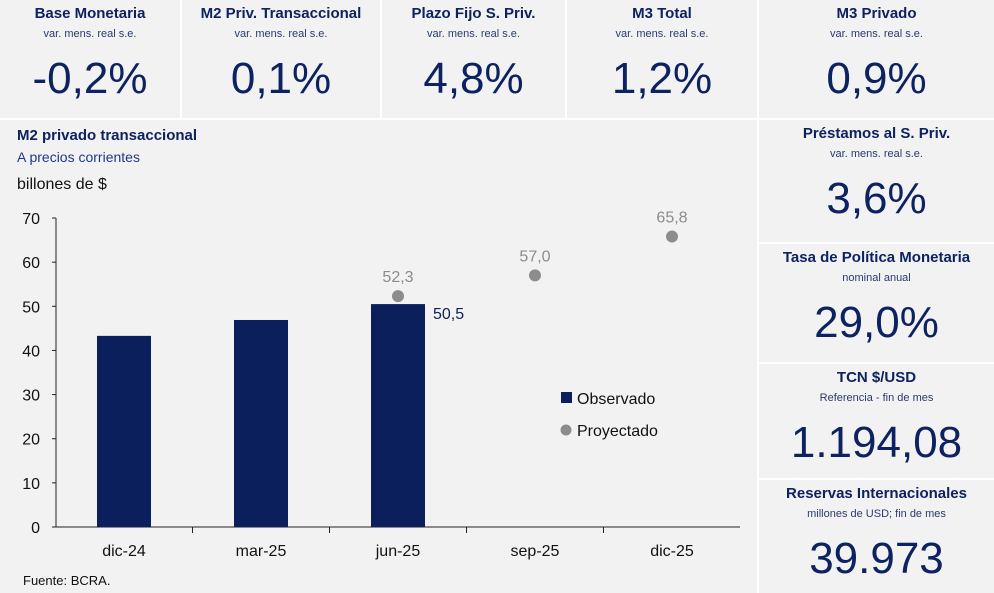 The height and width of the screenshot is (593, 994). Describe the element at coordinates (473, 78) in the screenshot. I see `tile-value: 4,8%` at that location.